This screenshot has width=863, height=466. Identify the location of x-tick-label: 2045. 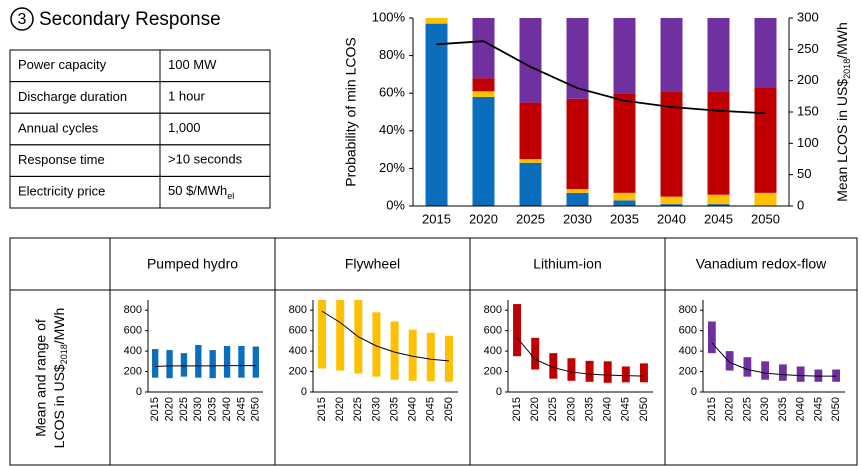
(241, 409).